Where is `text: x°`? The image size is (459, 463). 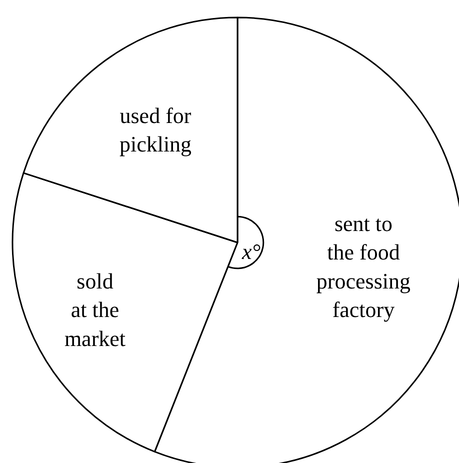 text: x° is located at coordinates (251, 251).